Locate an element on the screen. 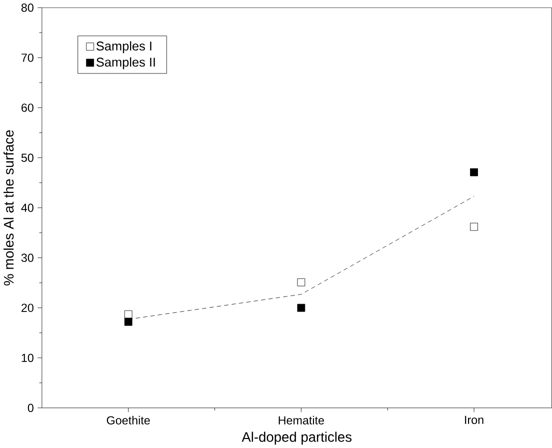  y-tick-label: 70 is located at coordinates (28, 58).